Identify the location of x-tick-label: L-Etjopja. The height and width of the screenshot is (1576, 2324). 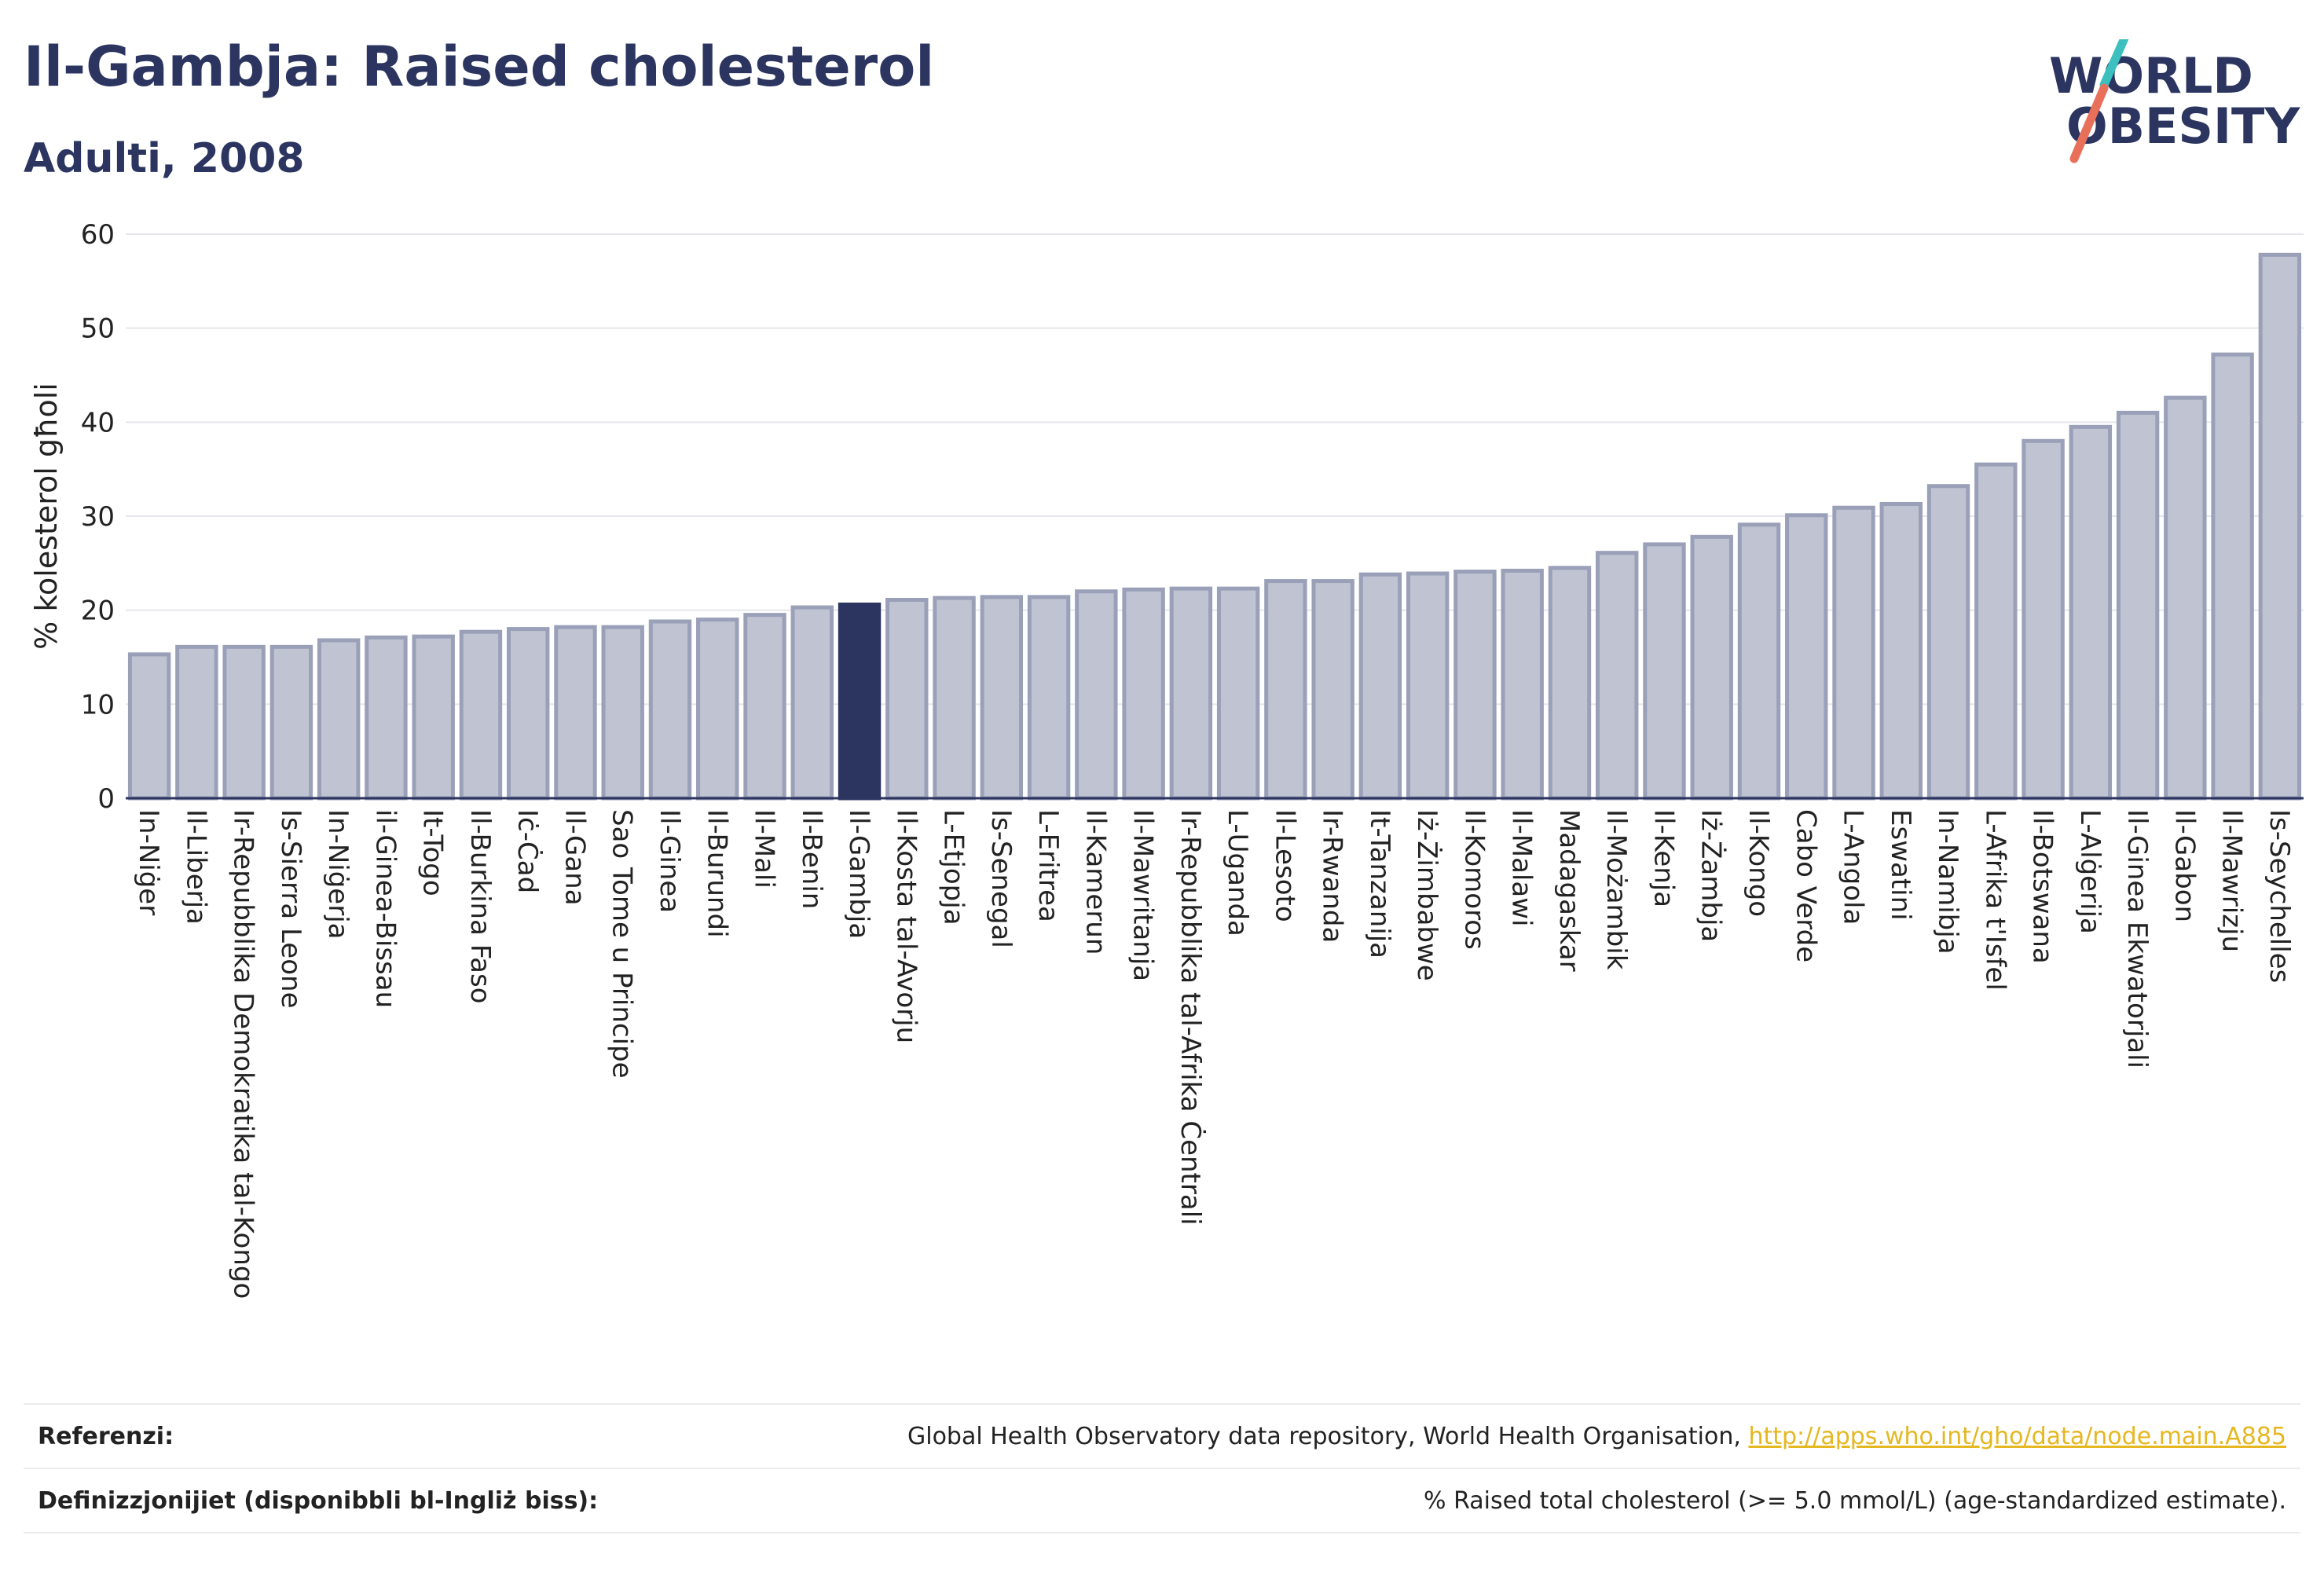
(954, 867).